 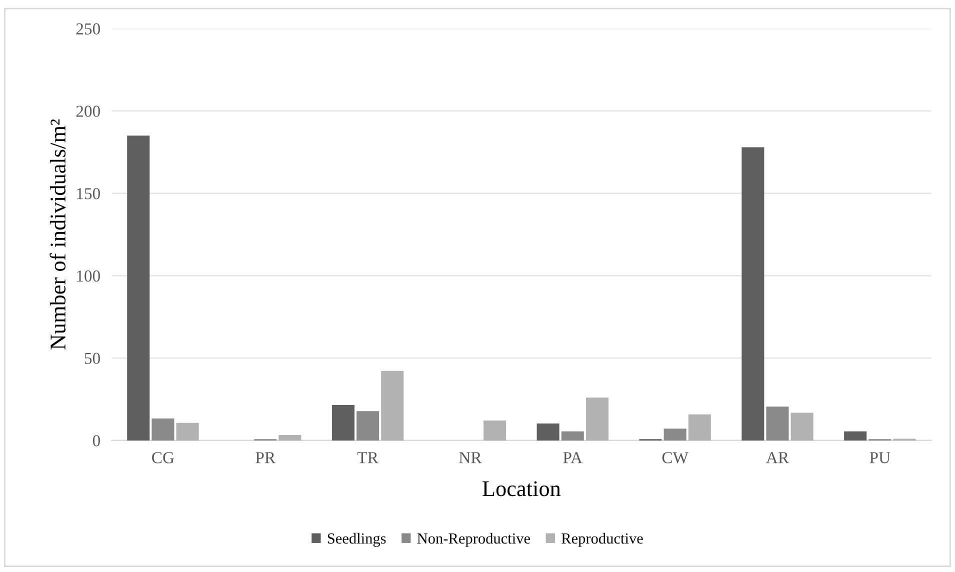 I want to click on x-tick-label: NR, so click(x=470, y=458).